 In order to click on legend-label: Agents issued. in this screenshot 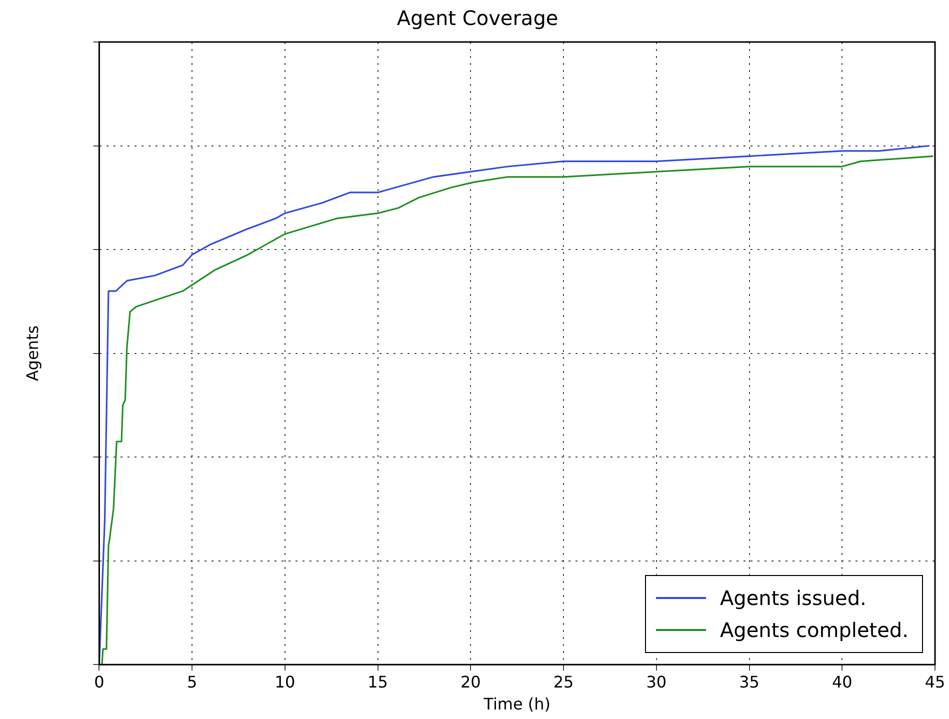, I will do `click(793, 598)`.